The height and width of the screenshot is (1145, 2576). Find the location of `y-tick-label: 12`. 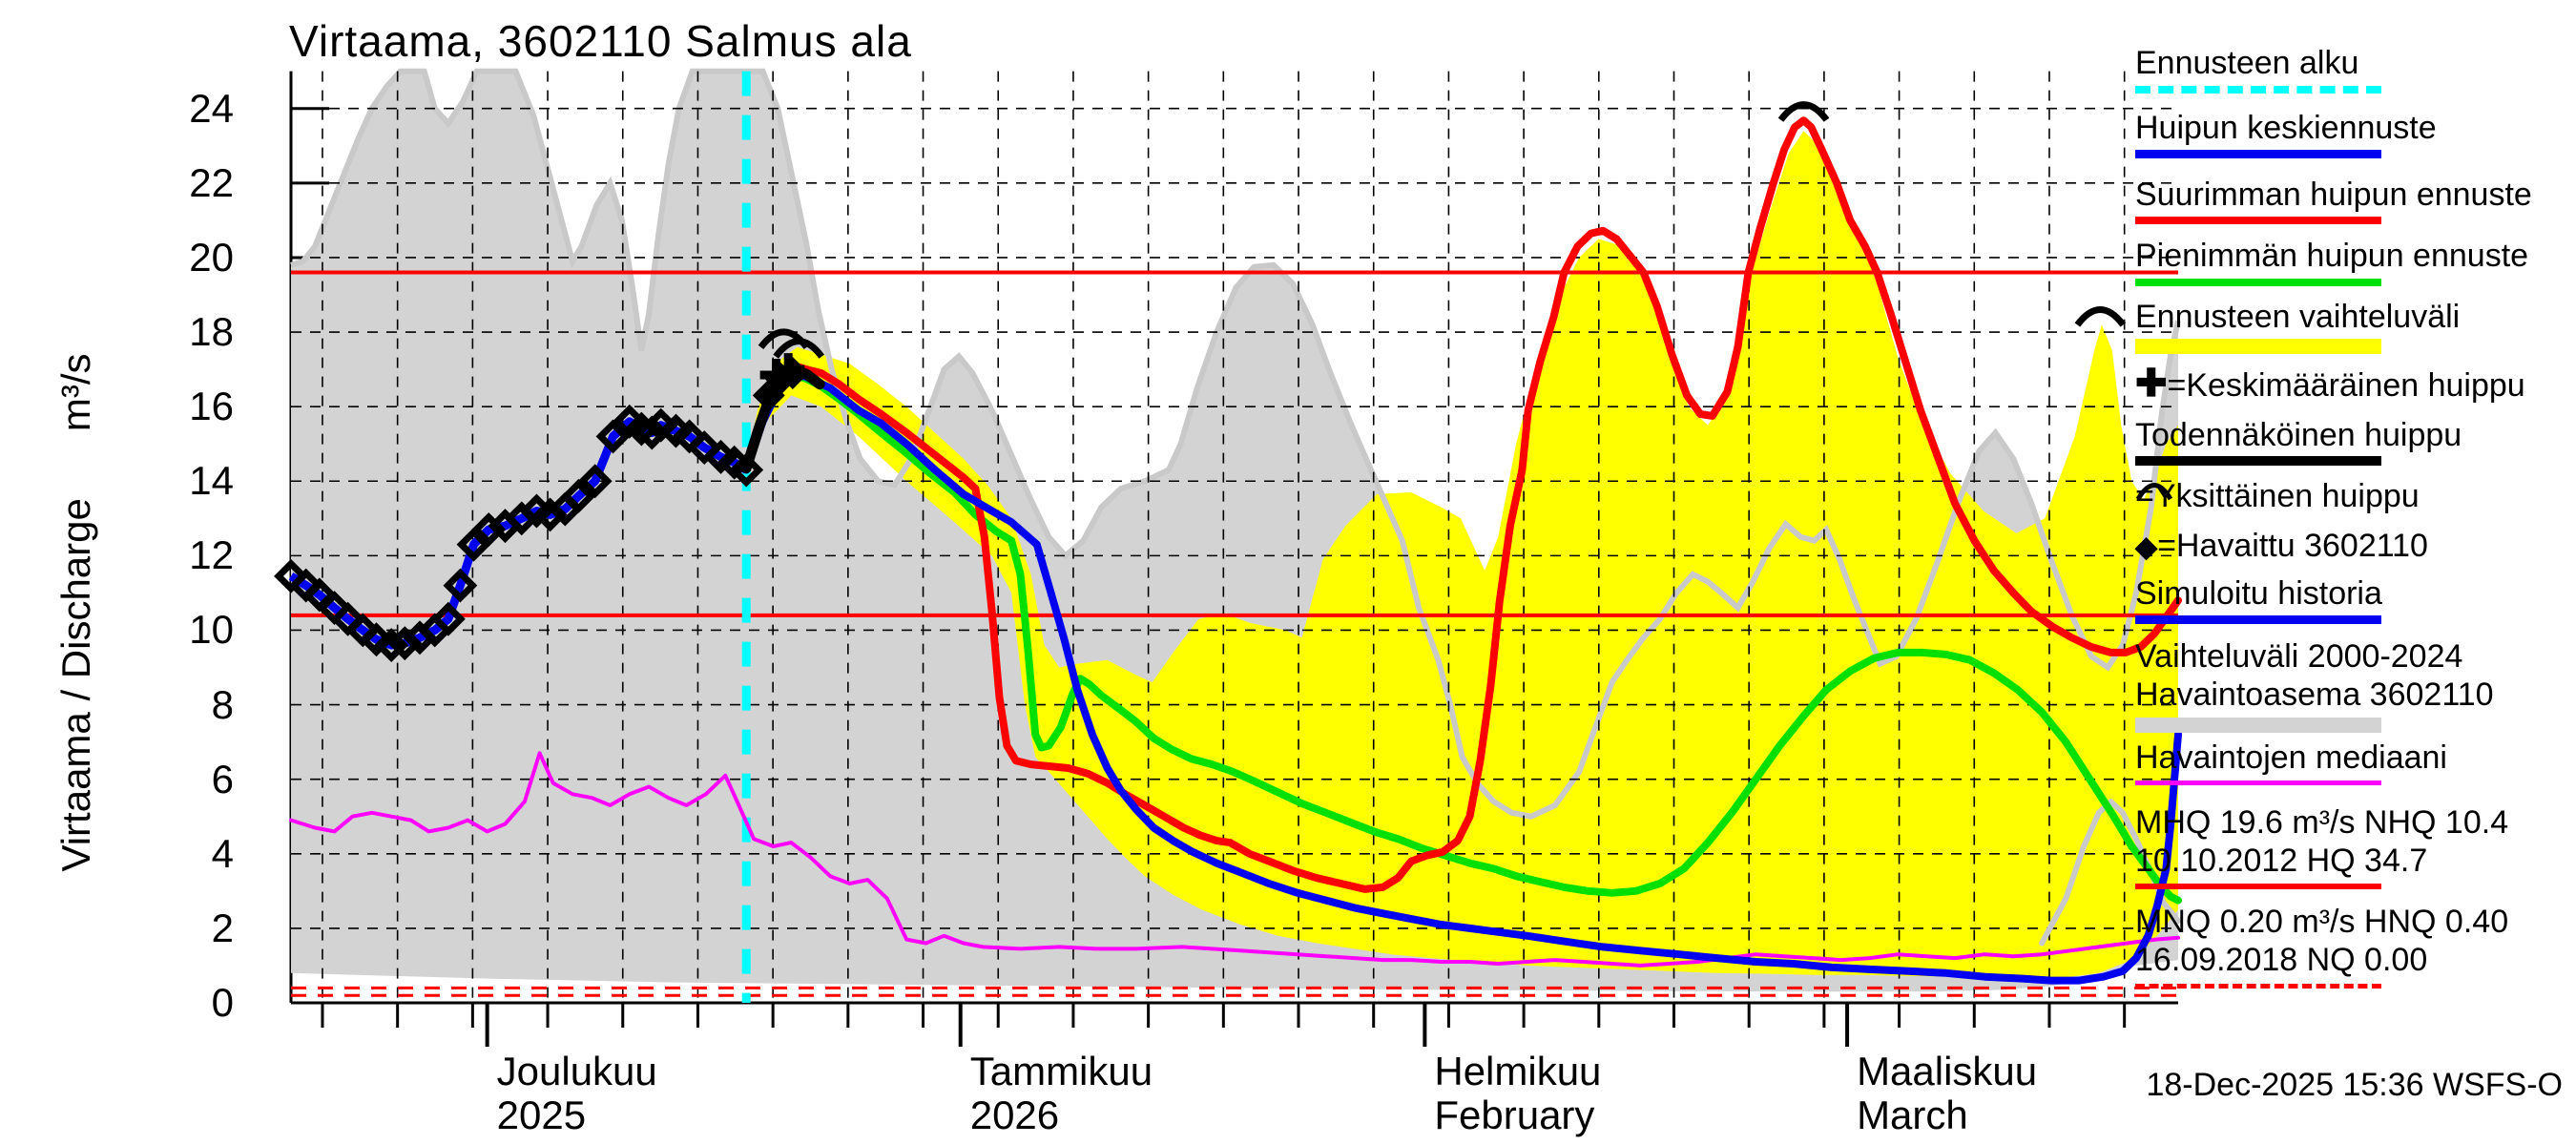

y-tick-label: 12 is located at coordinates (211, 555).